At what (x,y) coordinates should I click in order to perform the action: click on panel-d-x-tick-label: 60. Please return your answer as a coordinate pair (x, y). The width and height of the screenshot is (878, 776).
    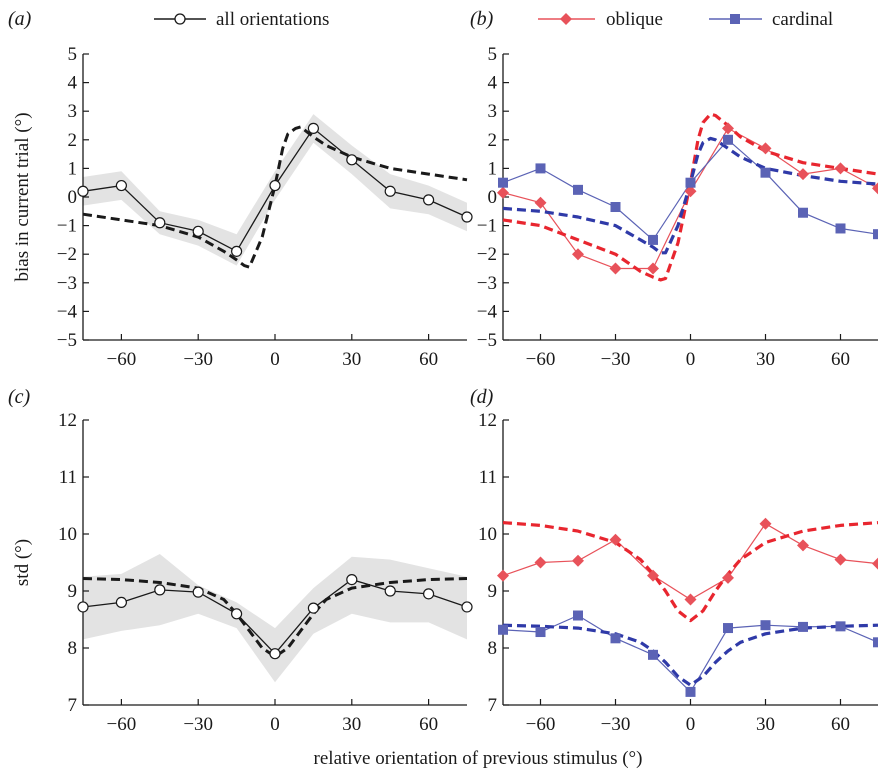
    Looking at the image, I should click on (840, 724).